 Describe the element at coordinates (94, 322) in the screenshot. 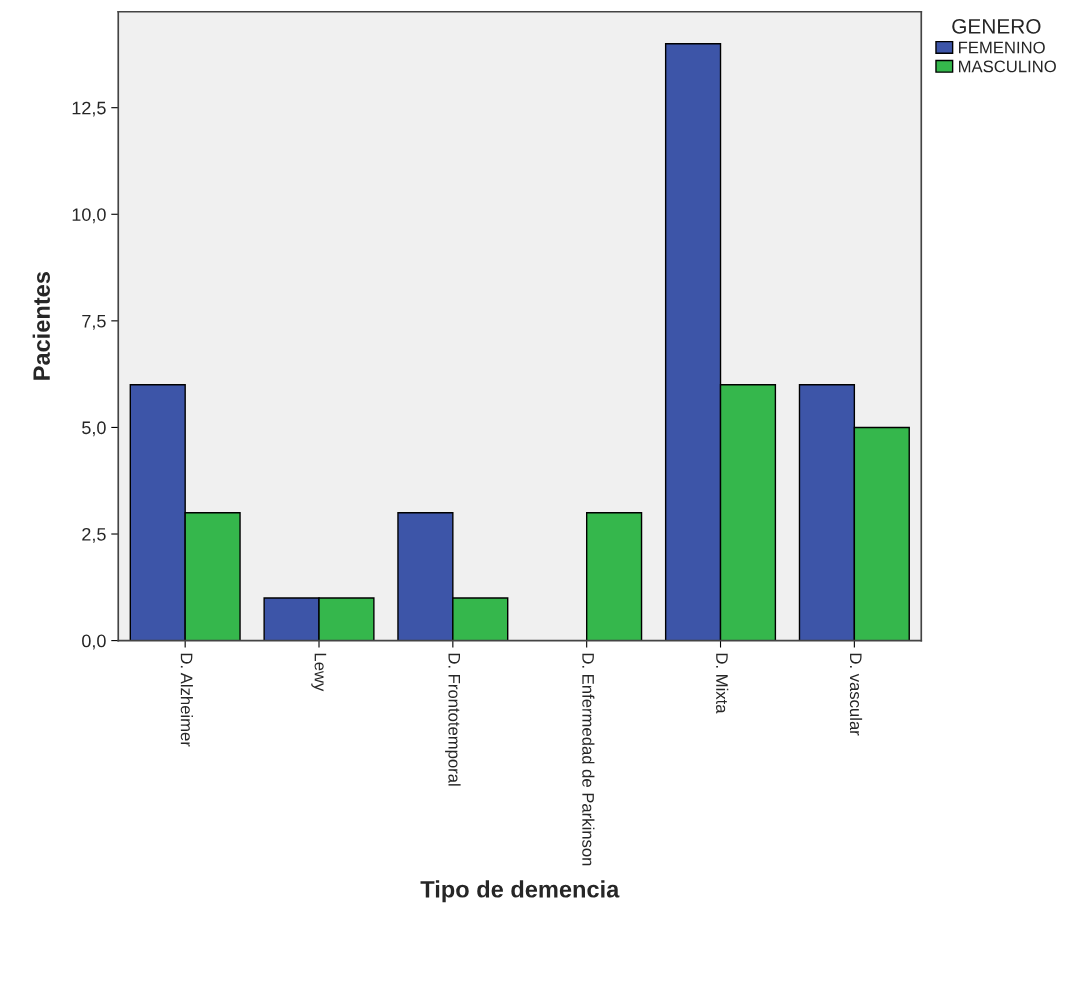

I see `y-tick-label: 7,5` at that location.